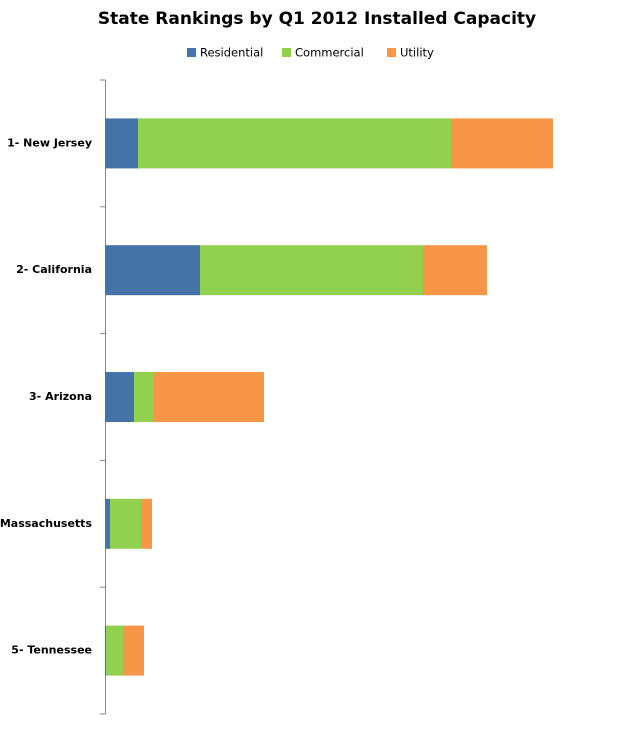  Describe the element at coordinates (329, 53) in the screenshot. I see `legend-label: Commercial` at that location.